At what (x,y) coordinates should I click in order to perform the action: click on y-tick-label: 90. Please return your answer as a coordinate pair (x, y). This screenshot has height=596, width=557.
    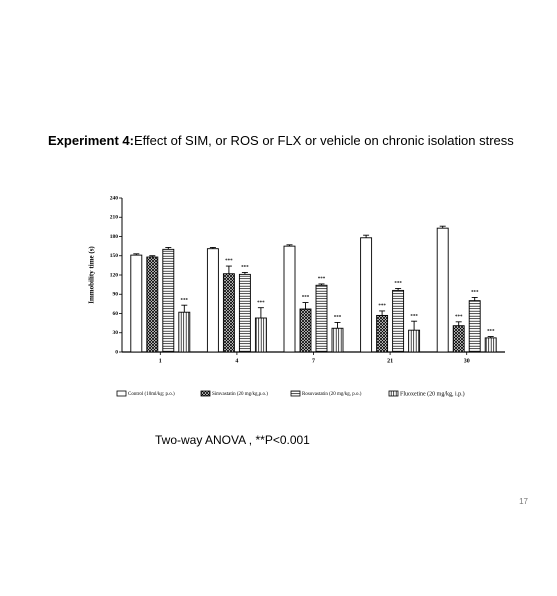
    Looking at the image, I should click on (116, 295).